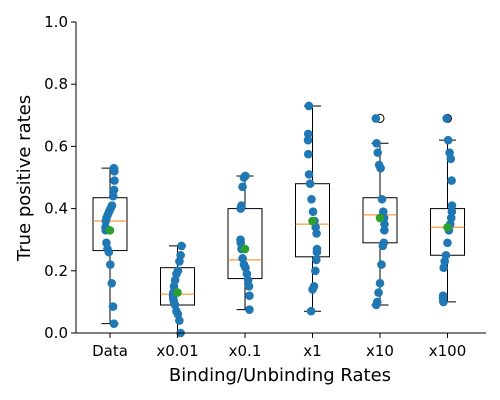 The height and width of the screenshot is (400, 500). I want to click on x-axis-label: Binding/Unbinding Rates, so click(280, 375).